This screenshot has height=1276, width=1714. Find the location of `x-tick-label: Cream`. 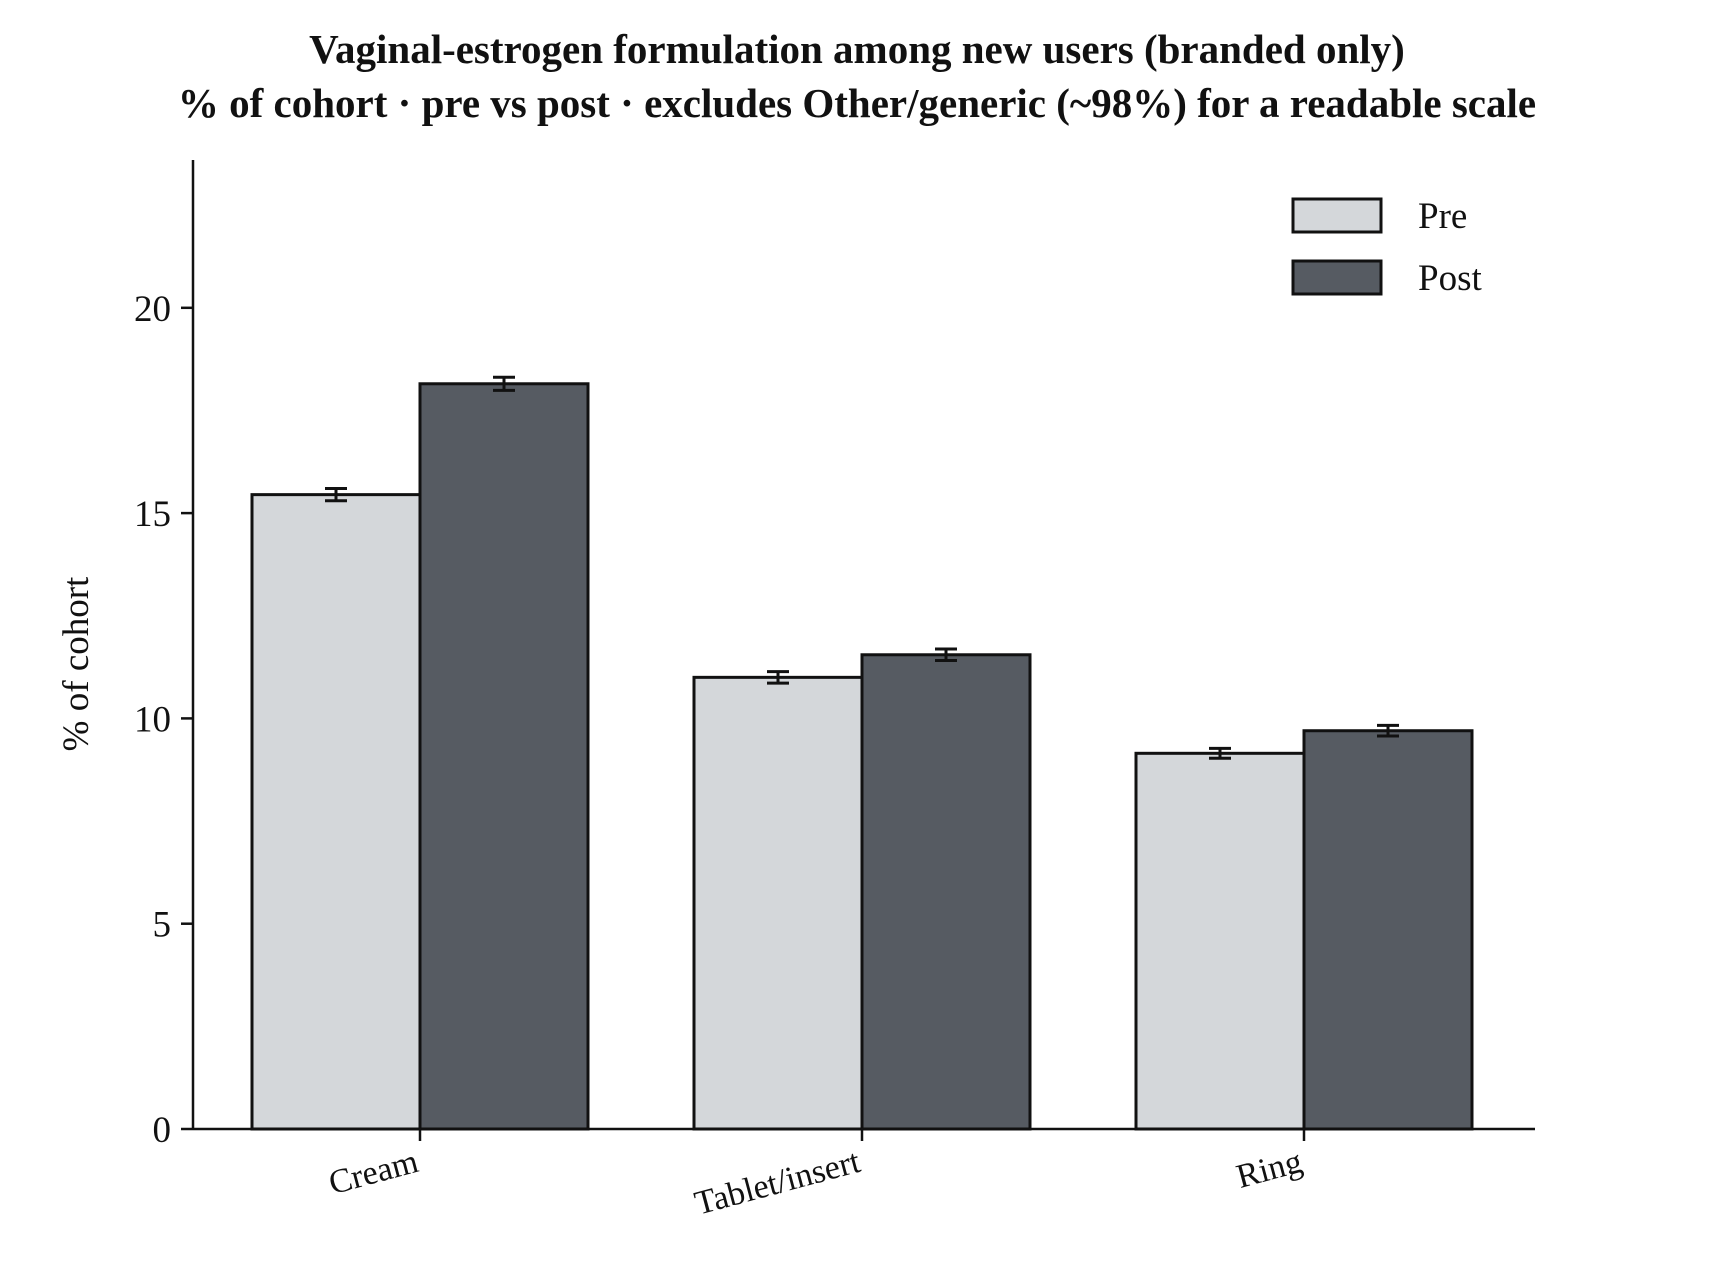

x-tick-label: Cream is located at coordinates (373, 1172).